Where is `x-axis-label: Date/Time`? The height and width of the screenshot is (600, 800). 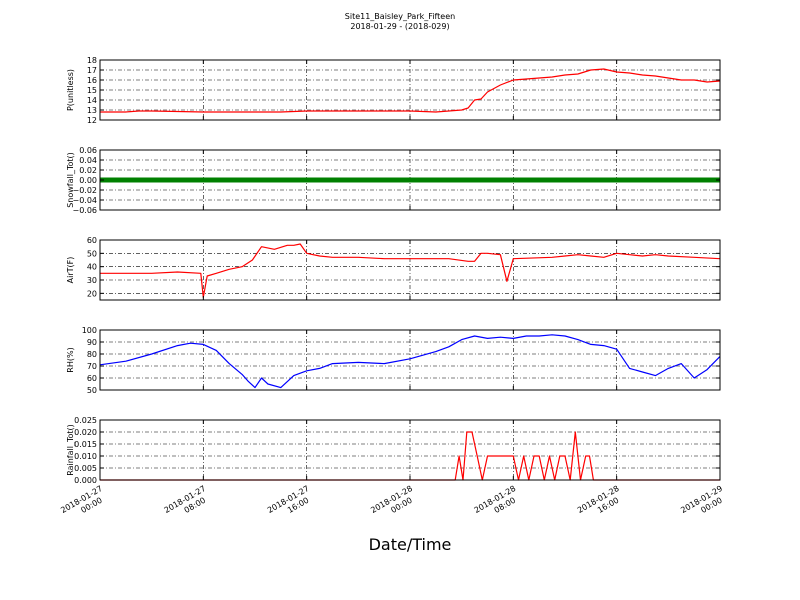
x-axis-label: Date/Time is located at coordinates (410, 544).